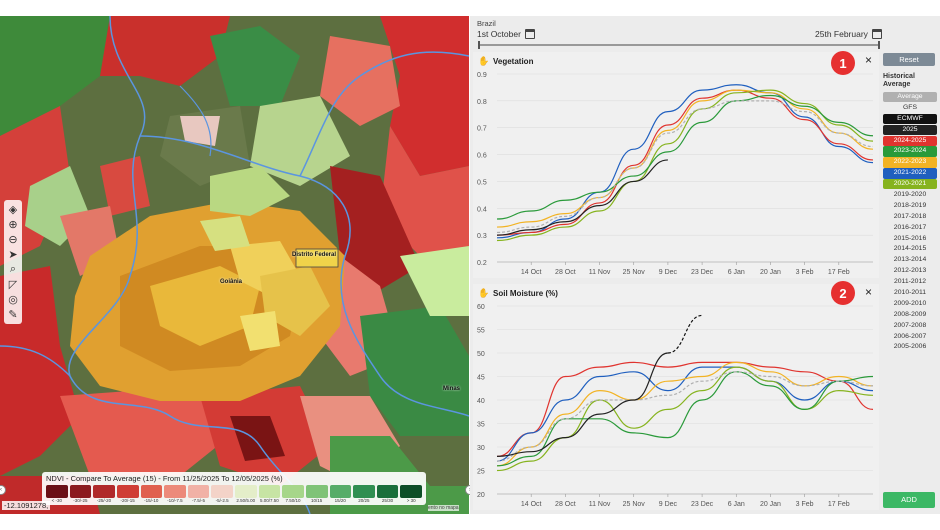 Image resolution: width=940 pixels, height=530 pixels. What do you see at coordinates (910, 151) in the screenshot?
I see `series-toggle-2023-2024: 2023-2024` at bounding box center [910, 151].